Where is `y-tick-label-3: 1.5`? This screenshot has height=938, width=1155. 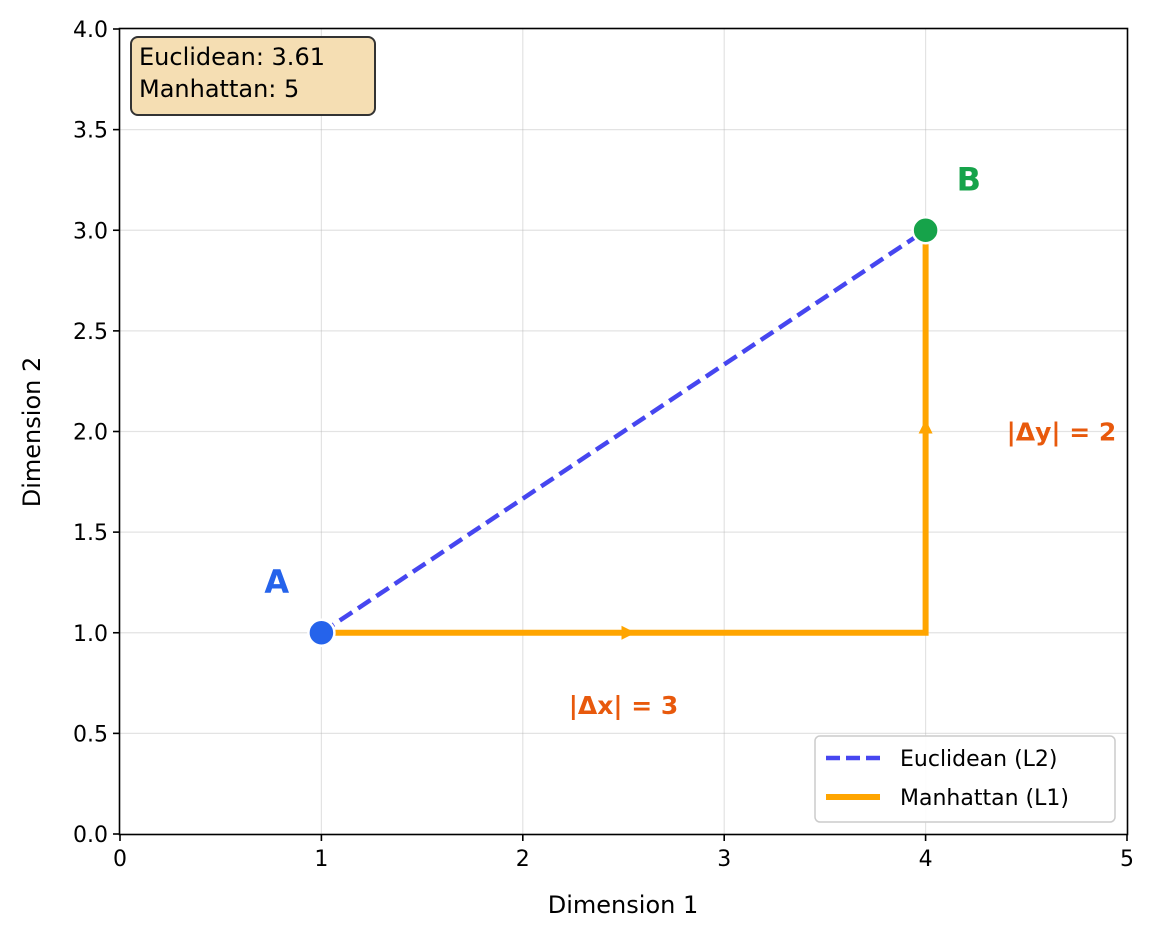
y-tick-label-3: 1.5 is located at coordinates (90, 533).